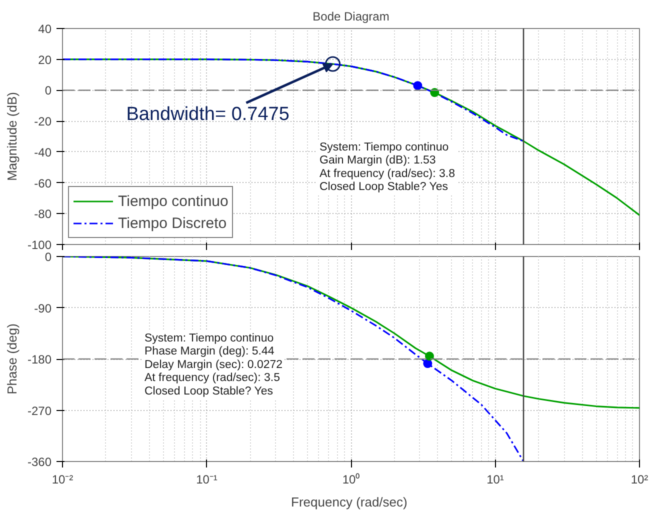 The image size is (653, 516). I want to click on y-tick-label: 40, so click(45, 29).